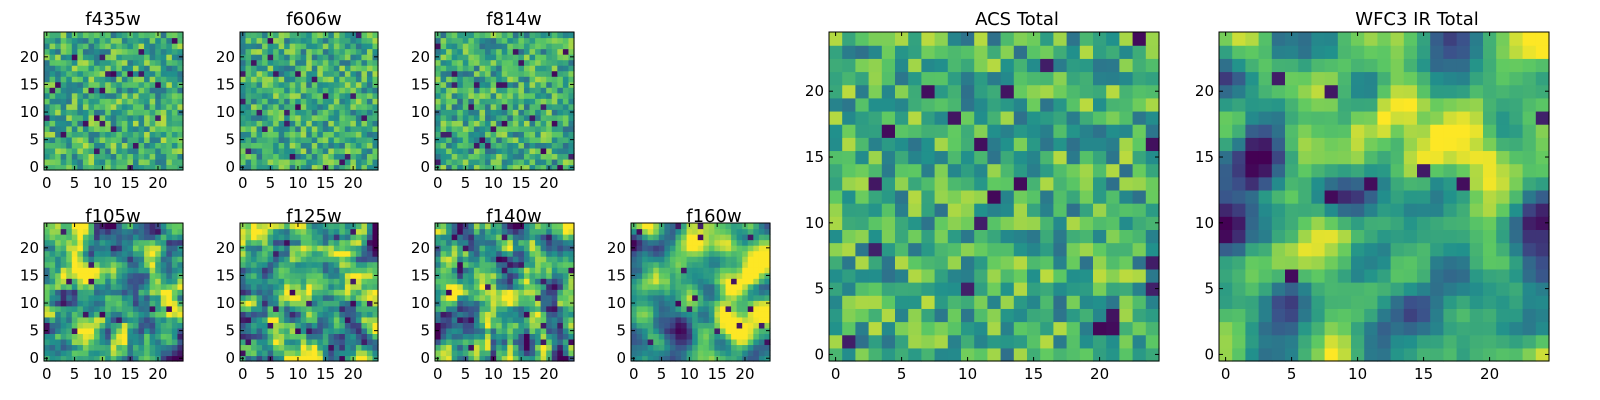  I want to click on x-tick-label: 0, so click(47, 374).